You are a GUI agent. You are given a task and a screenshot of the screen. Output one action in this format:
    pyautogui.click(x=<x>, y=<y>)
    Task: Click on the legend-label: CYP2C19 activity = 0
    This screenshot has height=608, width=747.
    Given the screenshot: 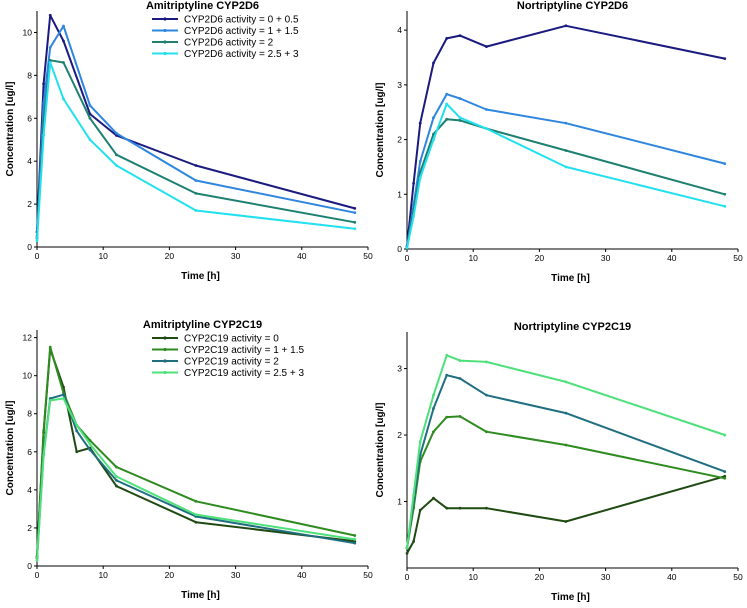 What is the action you would take?
    pyautogui.click(x=231, y=339)
    